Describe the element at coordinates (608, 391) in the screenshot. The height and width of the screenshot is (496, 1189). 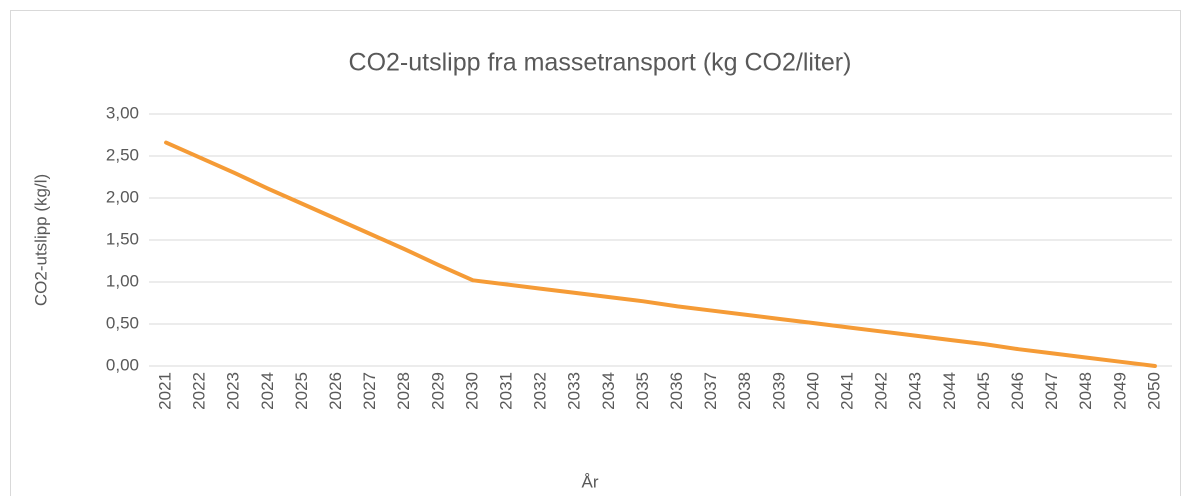
I see `x-tick-label: 2034` at that location.